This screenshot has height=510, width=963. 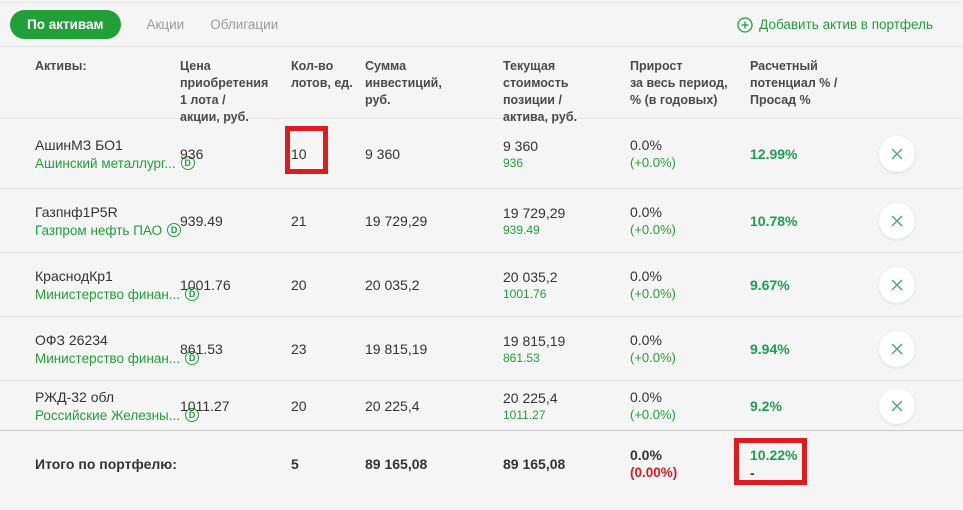 I want to click on potential-cell: 9.94%, so click(x=770, y=348).